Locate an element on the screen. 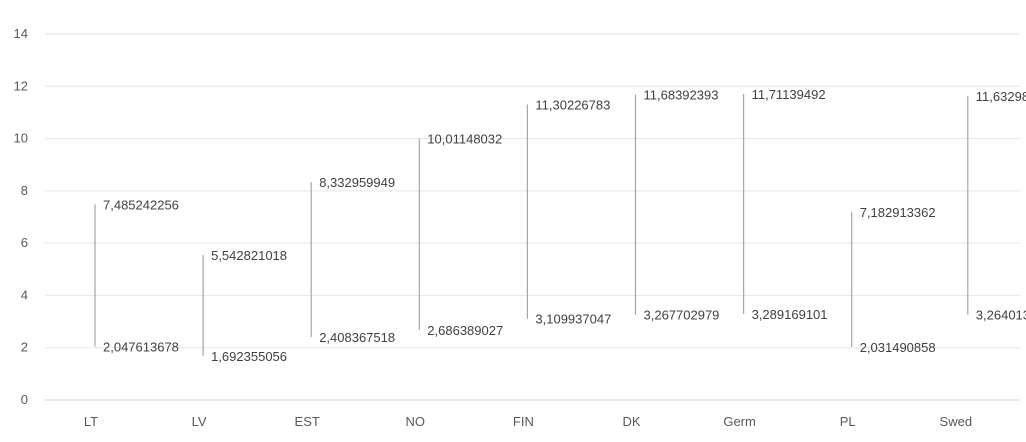  data-label-high: 10,01148032 is located at coordinates (464, 138).